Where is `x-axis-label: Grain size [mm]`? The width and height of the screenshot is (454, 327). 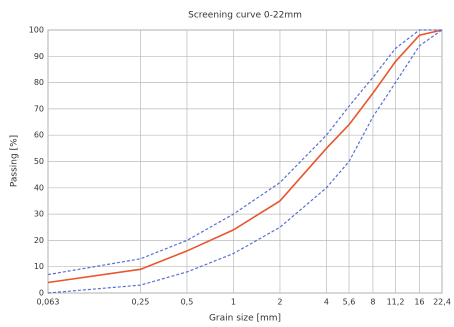
x-axis-label: Grain size [mm] is located at coordinates (245, 319).